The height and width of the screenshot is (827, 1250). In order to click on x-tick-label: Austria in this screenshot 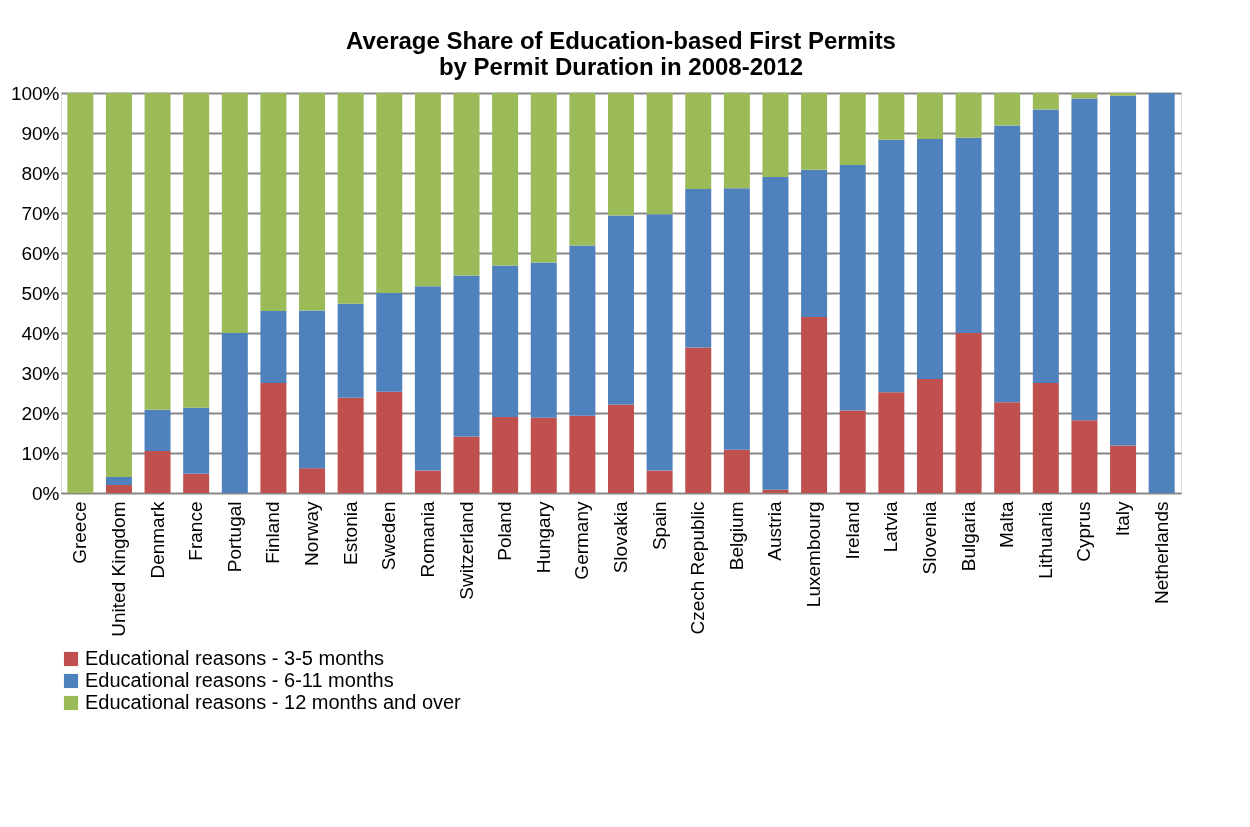, I will do `click(775, 531)`.